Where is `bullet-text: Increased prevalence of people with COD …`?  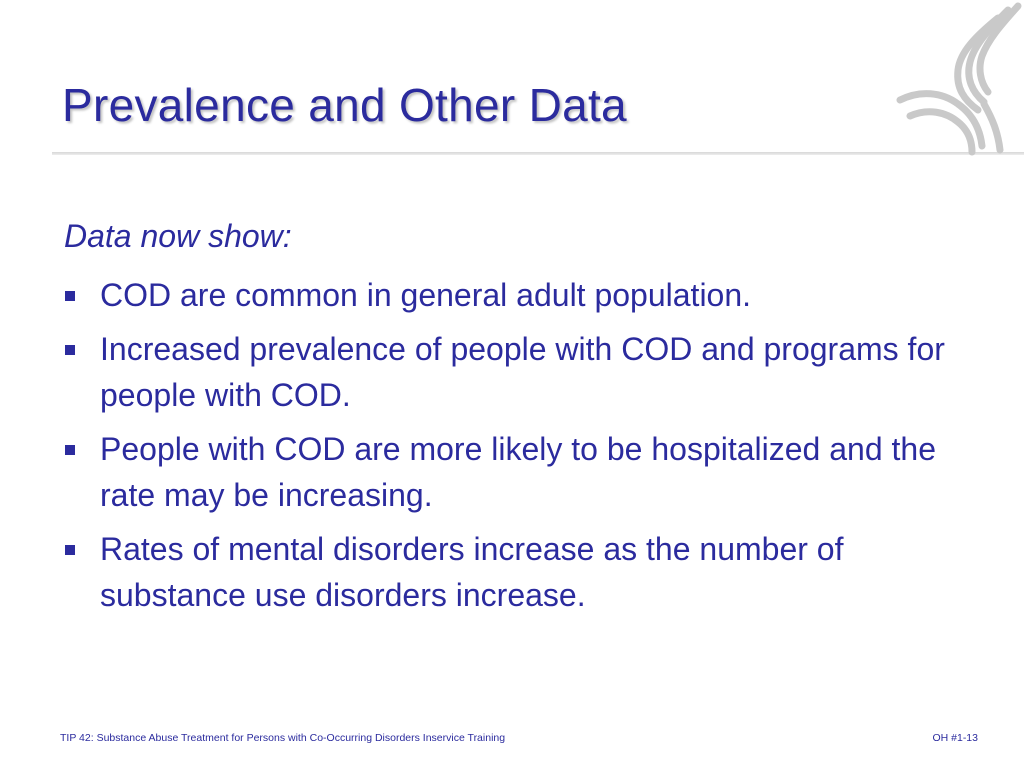
bullet-text: Increased prevalence of people with COD … is located at coordinates (522, 372).